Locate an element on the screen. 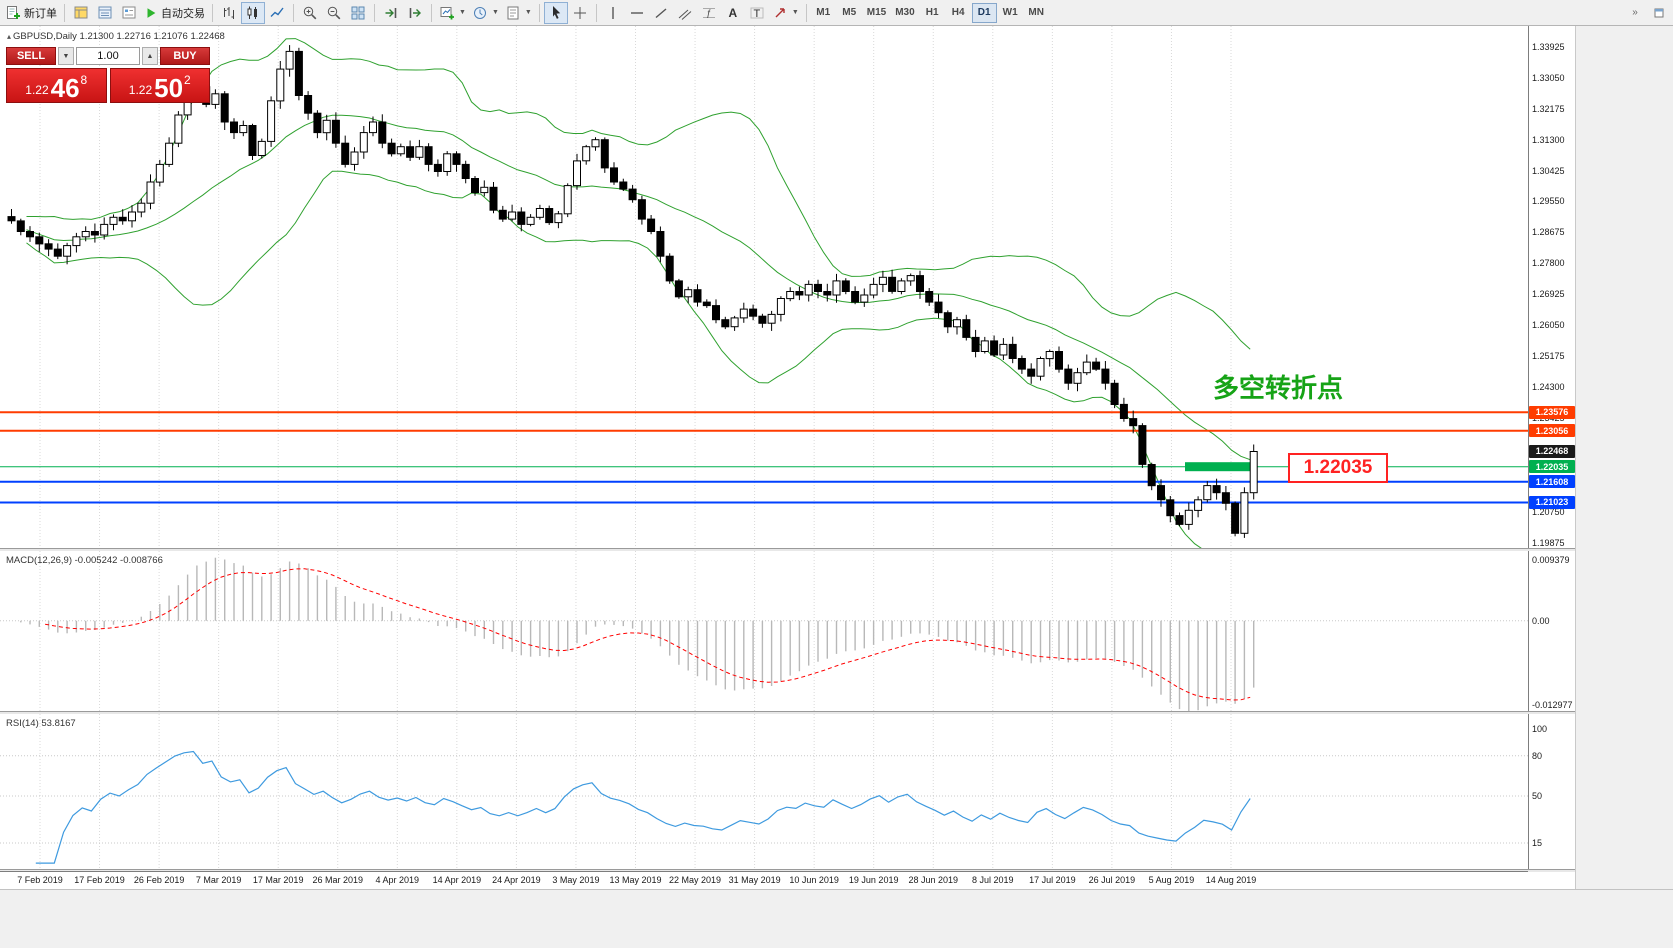  auto-scroll-button is located at coordinates (391, 13).